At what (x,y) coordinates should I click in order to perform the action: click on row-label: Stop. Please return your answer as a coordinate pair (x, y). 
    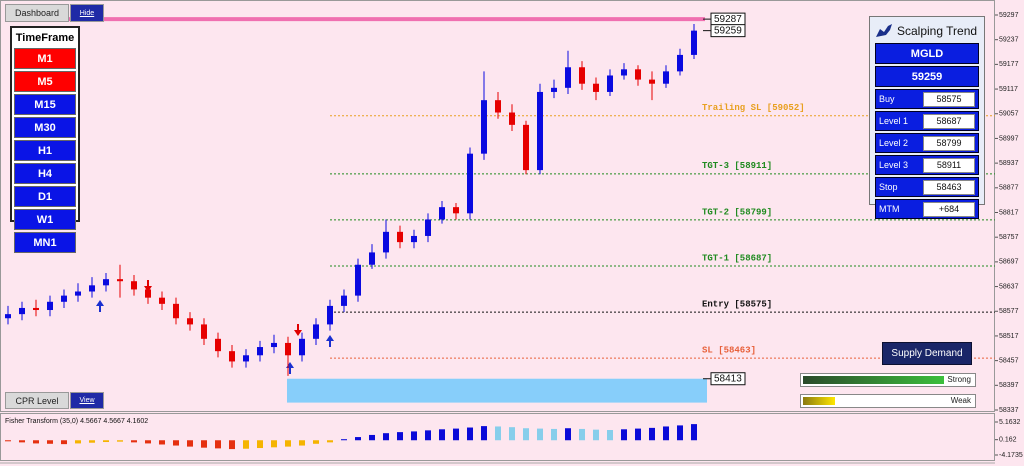
    Looking at the image, I should click on (888, 187).